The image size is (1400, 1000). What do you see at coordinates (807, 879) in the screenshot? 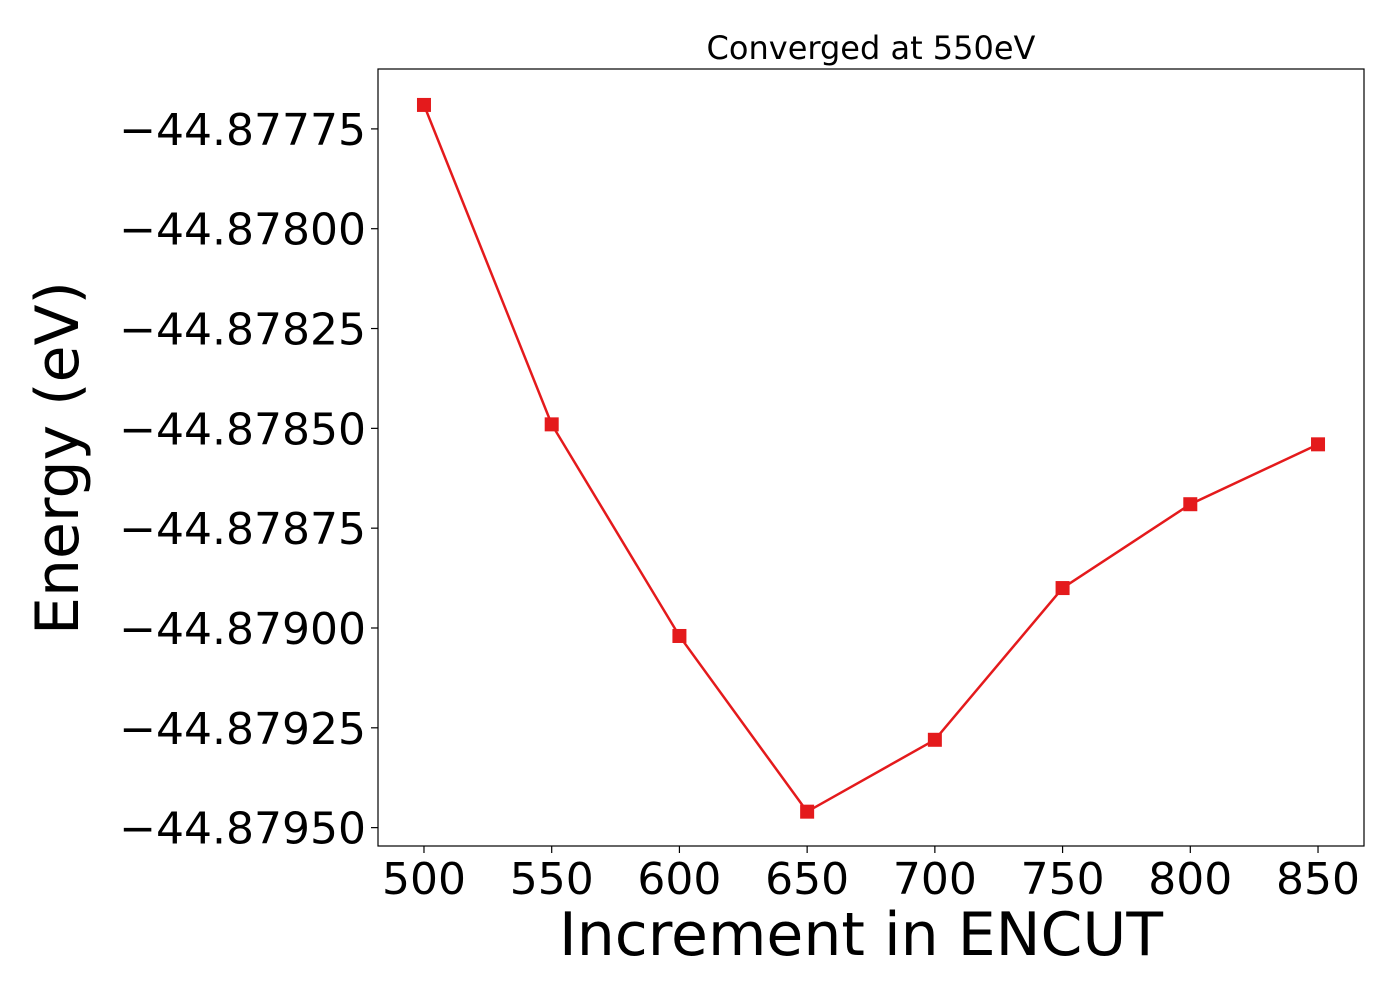
I see `x-tick-label: 650` at bounding box center [807, 879].